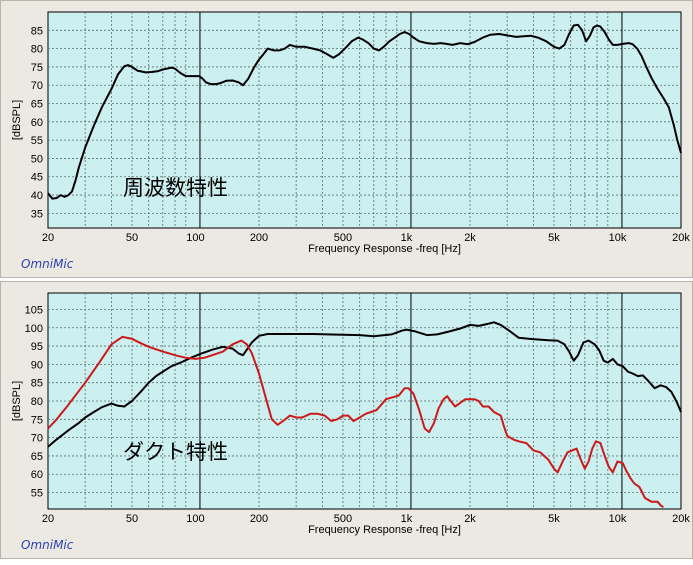 The width and height of the screenshot is (693, 565). Describe the element at coordinates (37, 159) in the screenshot. I see `y-tick-label: 50` at that location.